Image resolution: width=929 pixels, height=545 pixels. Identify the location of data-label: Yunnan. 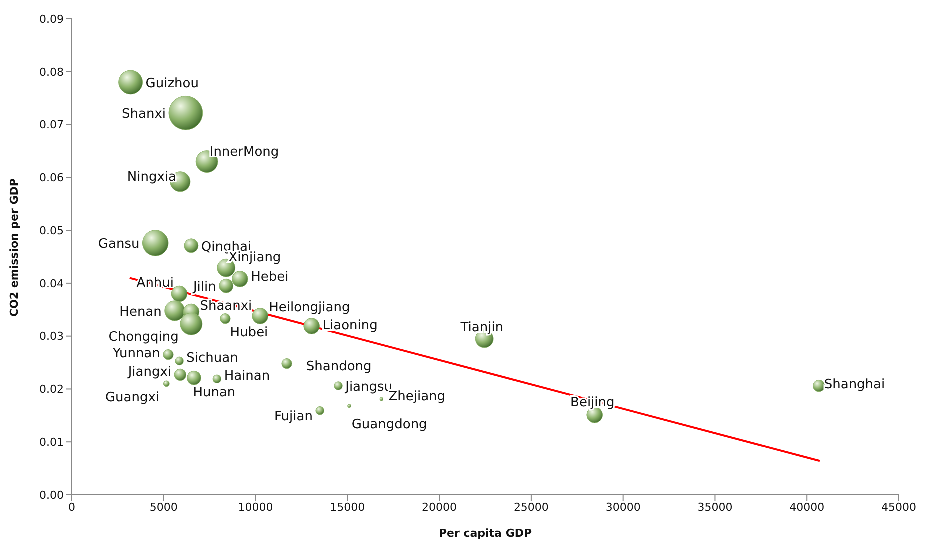
(136, 354).